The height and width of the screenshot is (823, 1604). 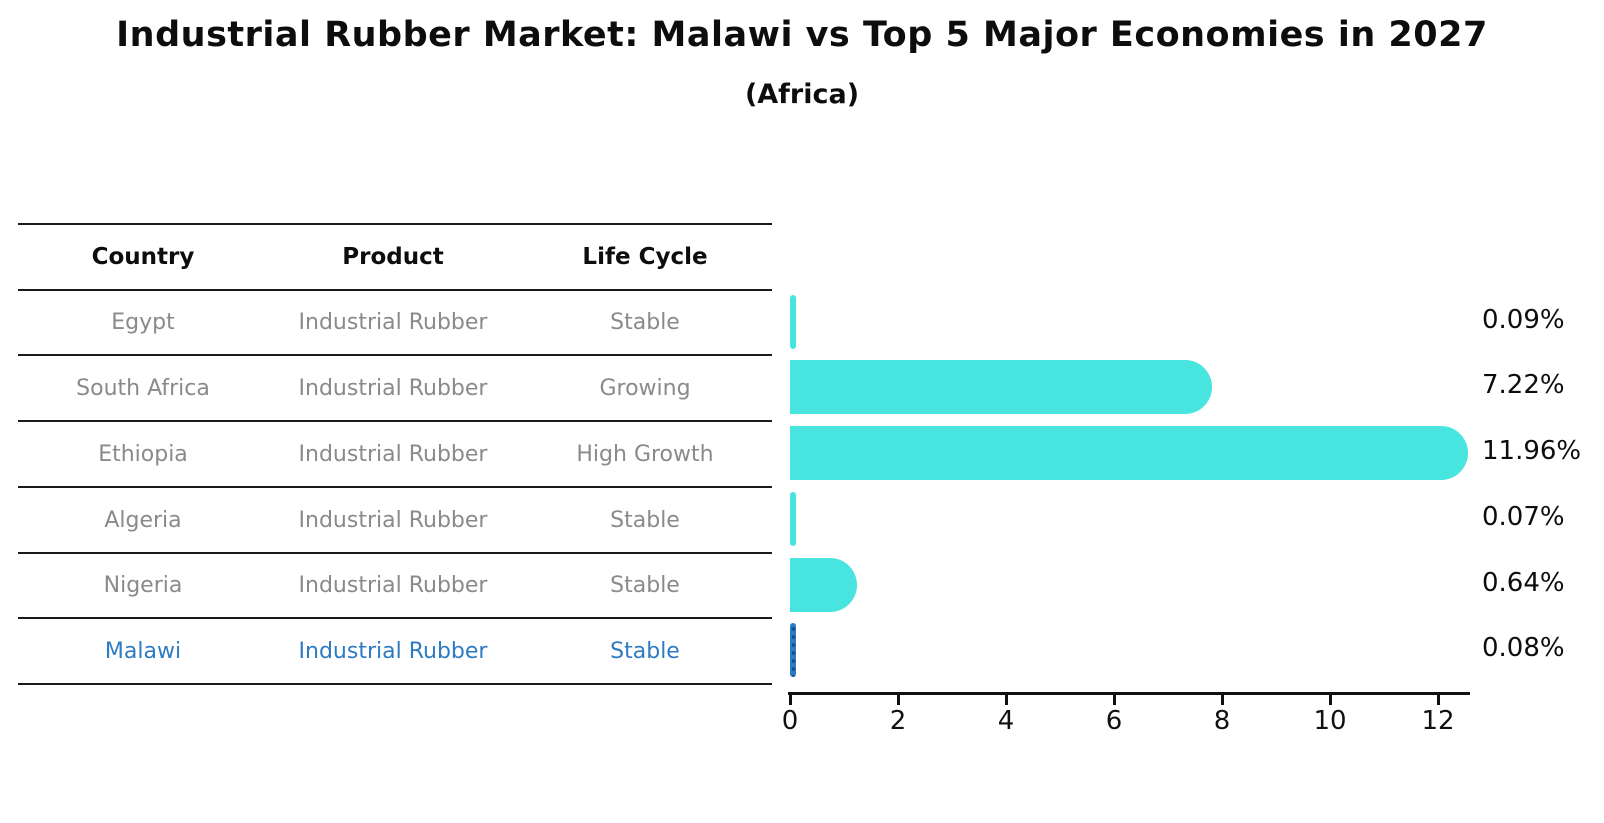 What do you see at coordinates (1114, 721) in the screenshot?
I see `x-tick-label: 6` at bounding box center [1114, 721].